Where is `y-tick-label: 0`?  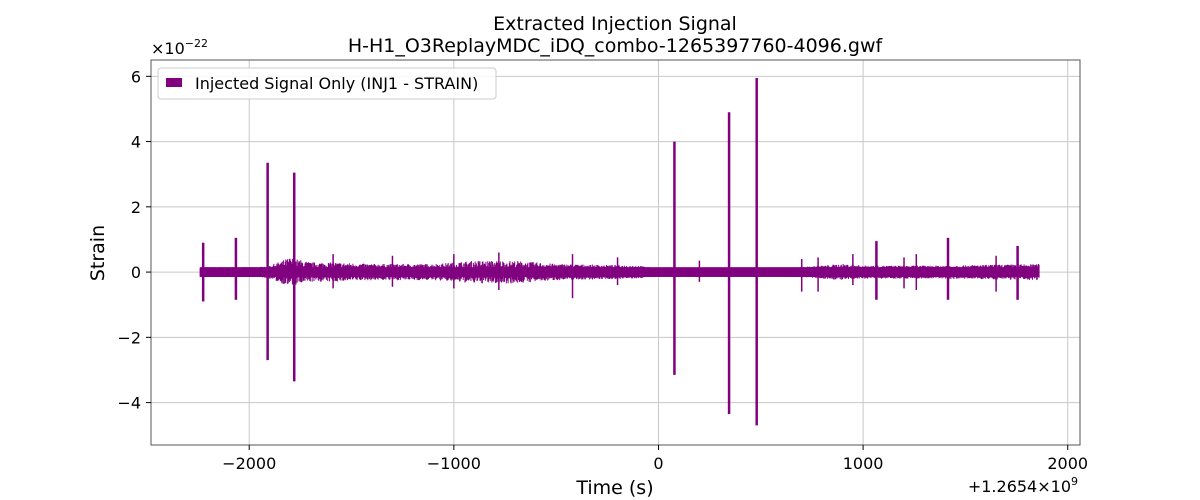
y-tick-label: 0 is located at coordinates (136, 272).